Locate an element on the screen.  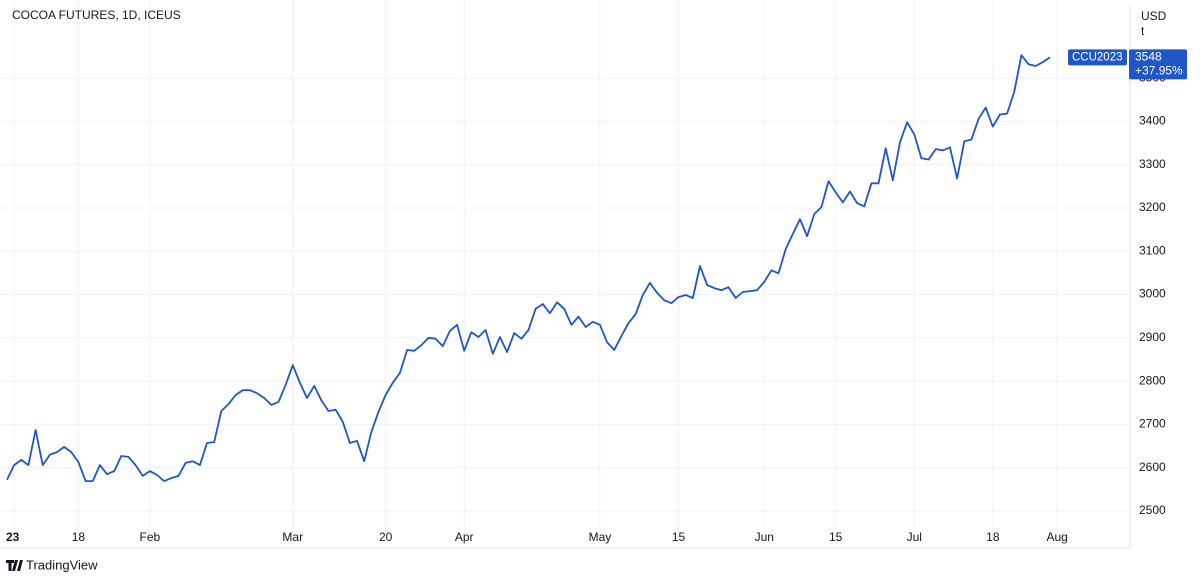
y-tick-label: 2500 is located at coordinates (1152, 510).